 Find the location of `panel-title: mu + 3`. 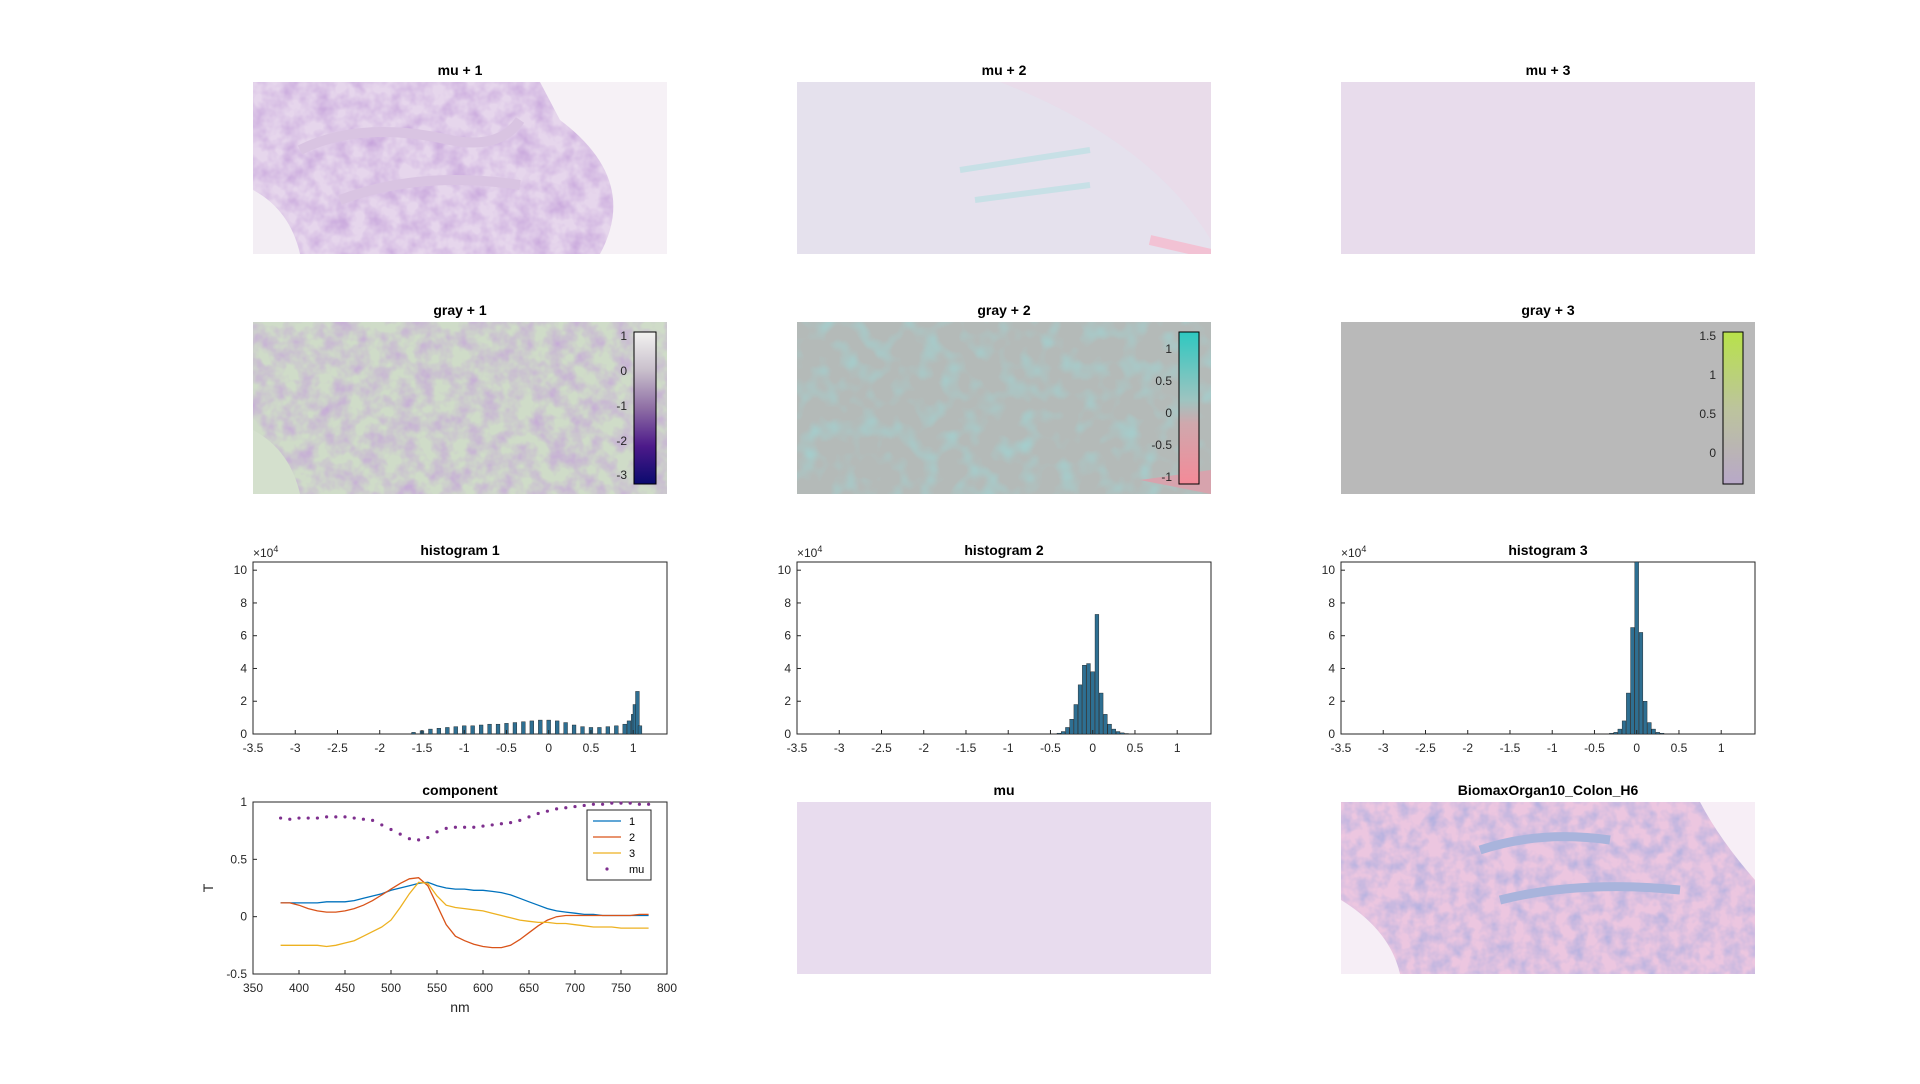

panel-title: mu + 3 is located at coordinates (1548, 70).